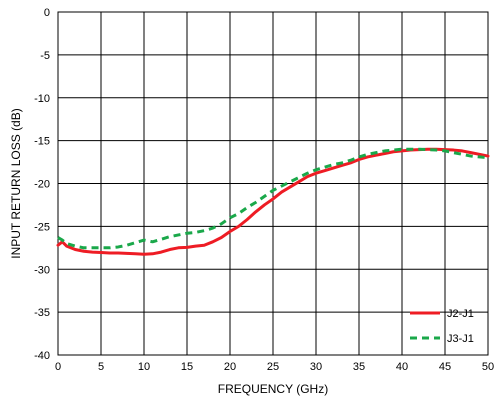 The width and height of the screenshot is (494, 403). What do you see at coordinates (460, 339) in the screenshot?
I see `legend-label-j3-j1: J3-J1` at bounding box center [460, 339].